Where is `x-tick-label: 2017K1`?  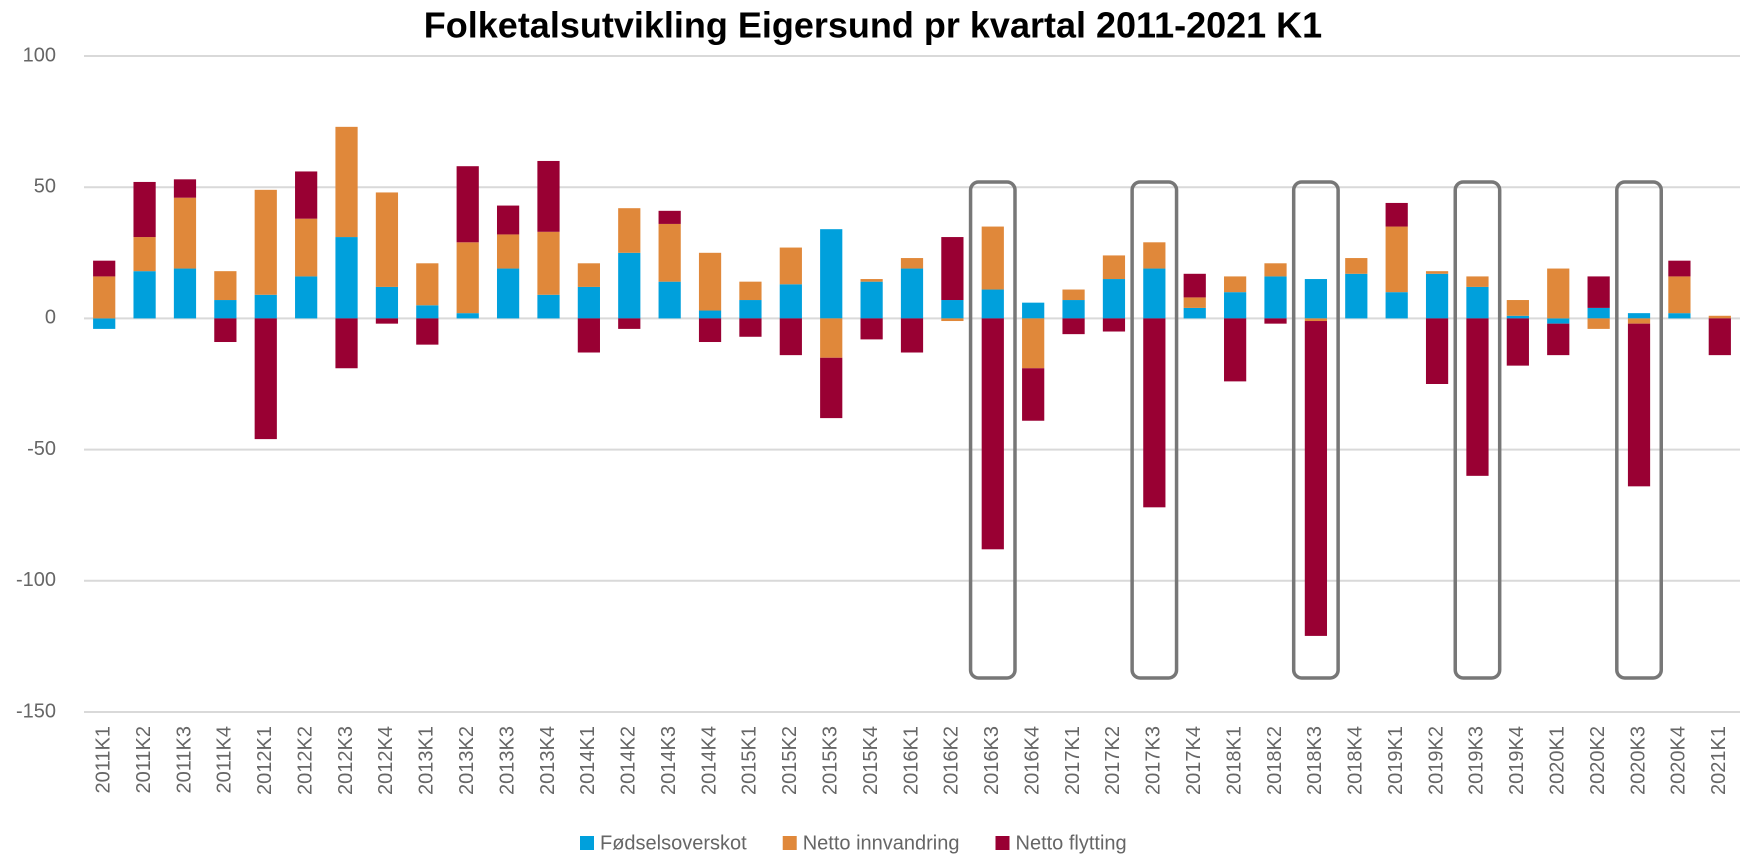
x-tick-label: 2017K1 is located at coordinates (1073, 760).